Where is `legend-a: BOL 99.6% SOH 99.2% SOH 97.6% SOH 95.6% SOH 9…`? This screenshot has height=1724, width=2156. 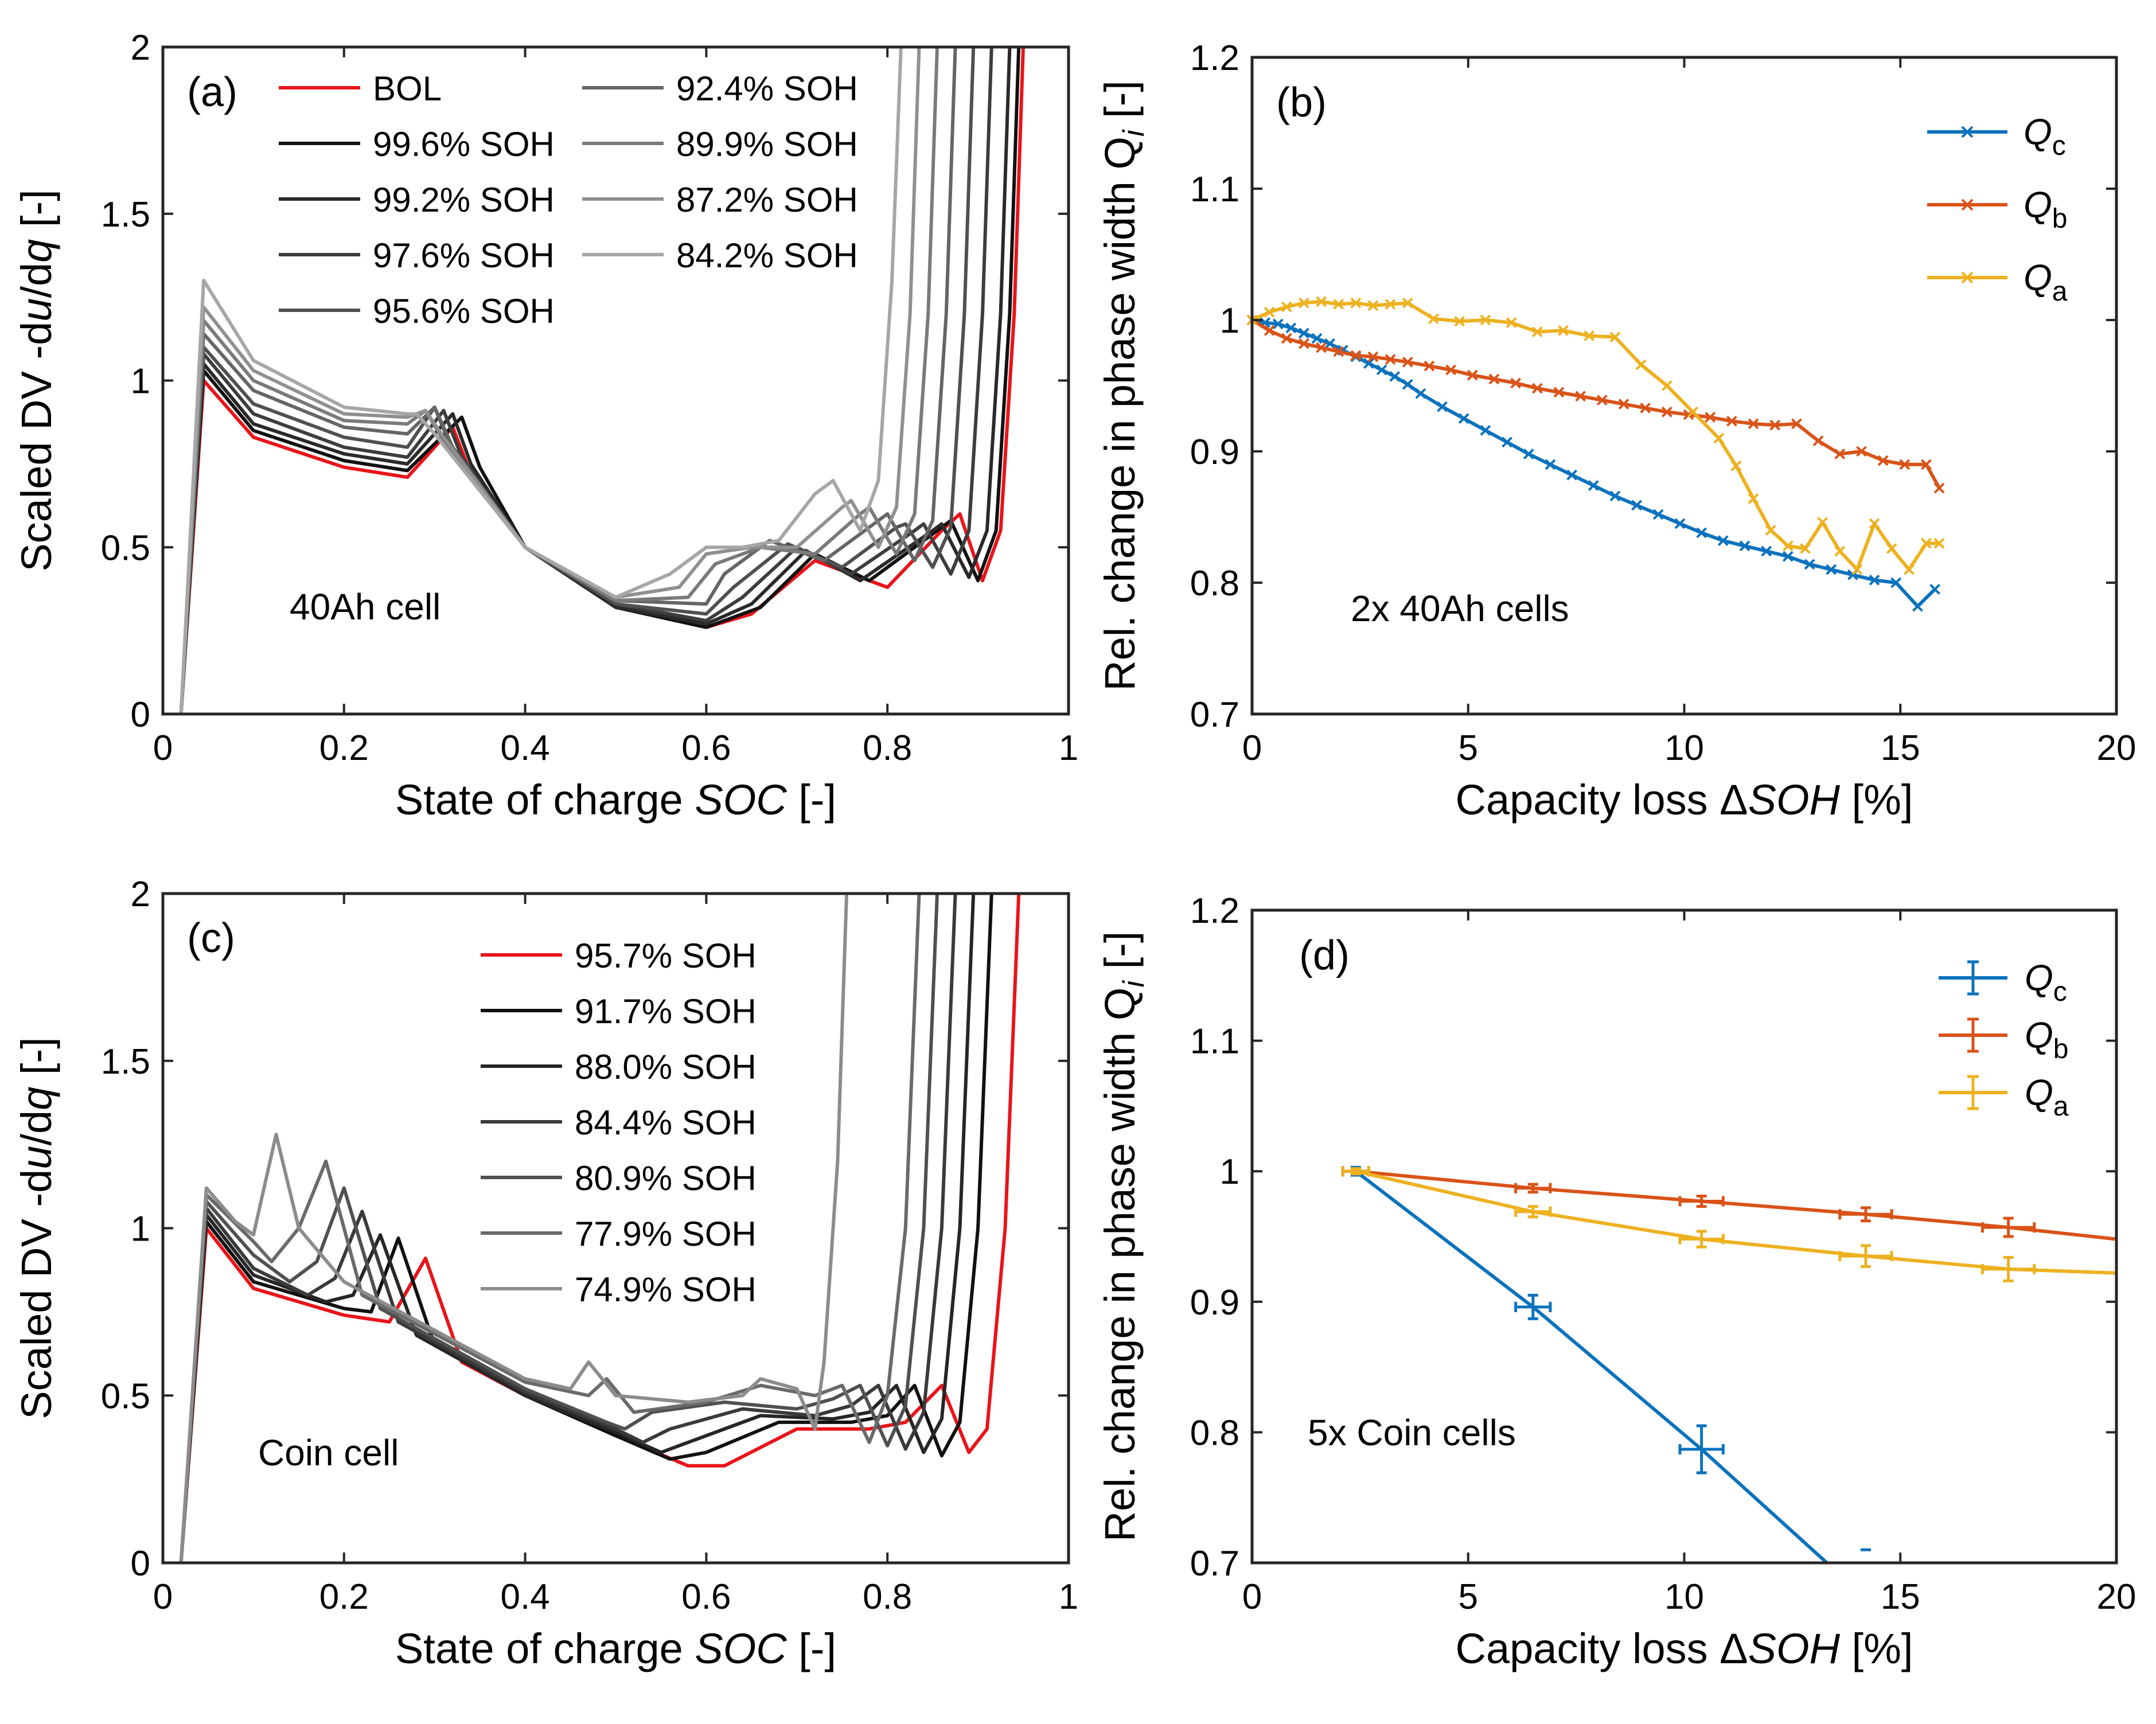 legend-a: BOL 99.6% SOH 99.2% SOH 97.6% SOH 95.6% SOH 9… is located at coordinates (568, 199).